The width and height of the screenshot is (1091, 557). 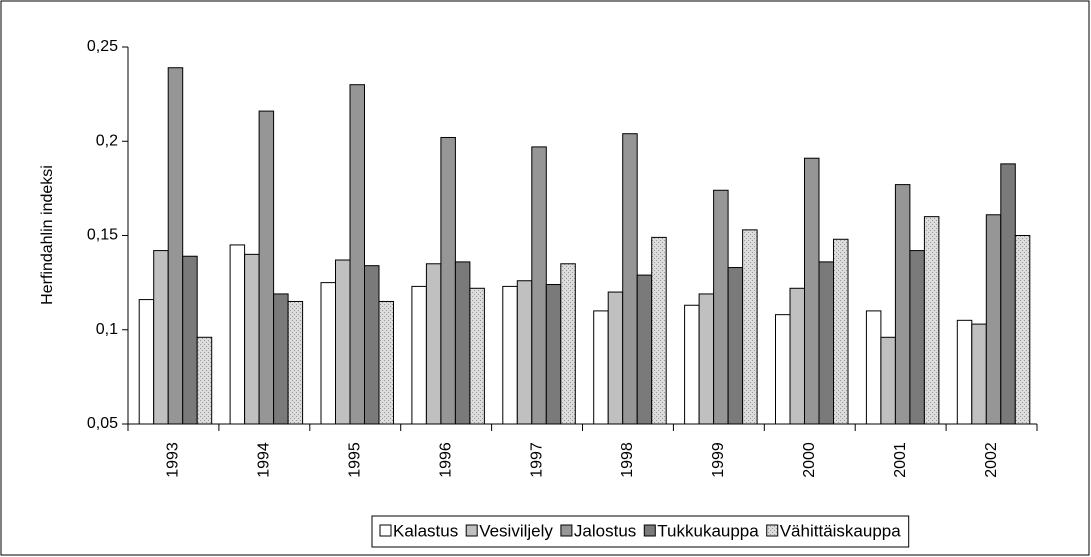 I want to click on x-tick-label: 2000, so click(x=809, y=460).